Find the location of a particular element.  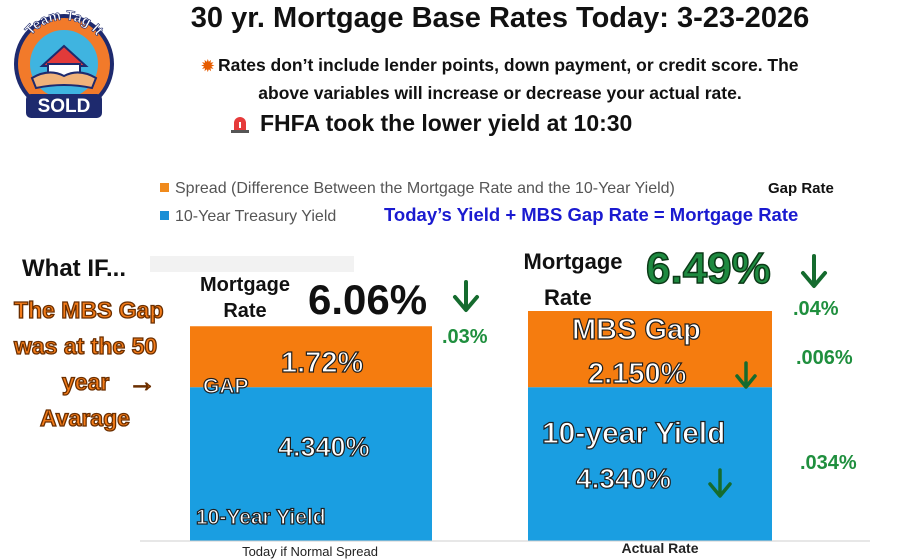

note-line-2: was at the 50 is located at coordinates (85, 345).